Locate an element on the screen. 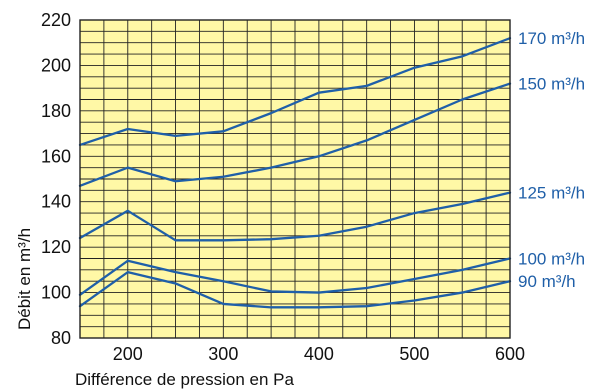  x-tick-labels: 200 300 400 500 600 is located at coordinates (319, 354).